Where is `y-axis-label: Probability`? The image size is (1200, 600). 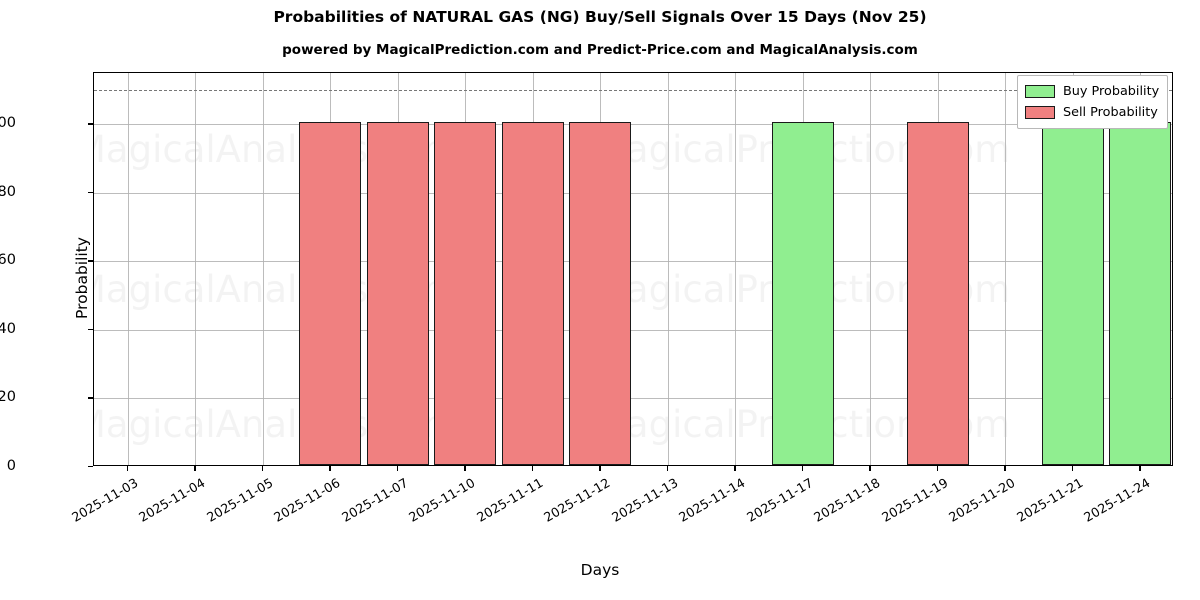 y-axis-label: Probability is located at coordinates (82, 278).